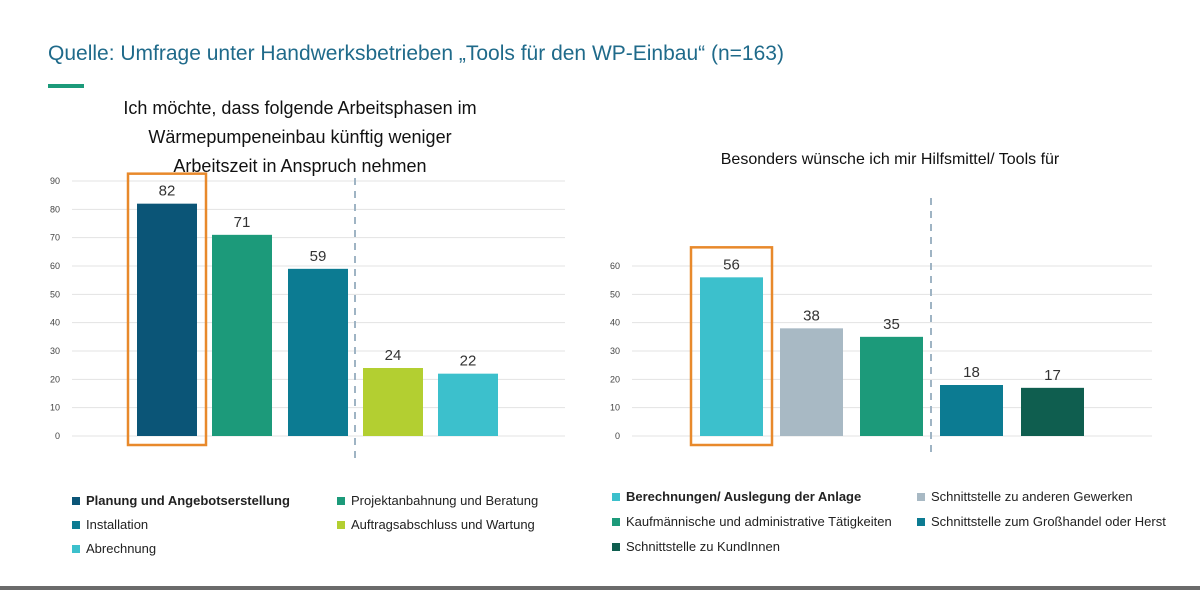 The image size is (1200, 590). Describe the element at coordinates (731, 264) in the screenshot. I see `right-bar-value-label-1: 56` at that location.